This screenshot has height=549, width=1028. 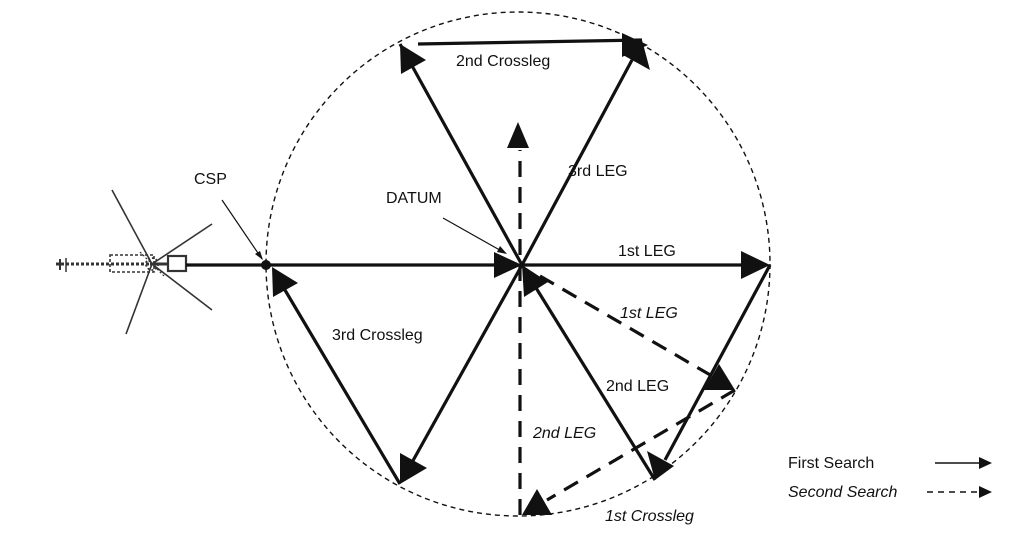 What do you see at coordinates (210, 179) in the screenshot?
I see `csp-label: CSP` at bounding box center [210, 179].